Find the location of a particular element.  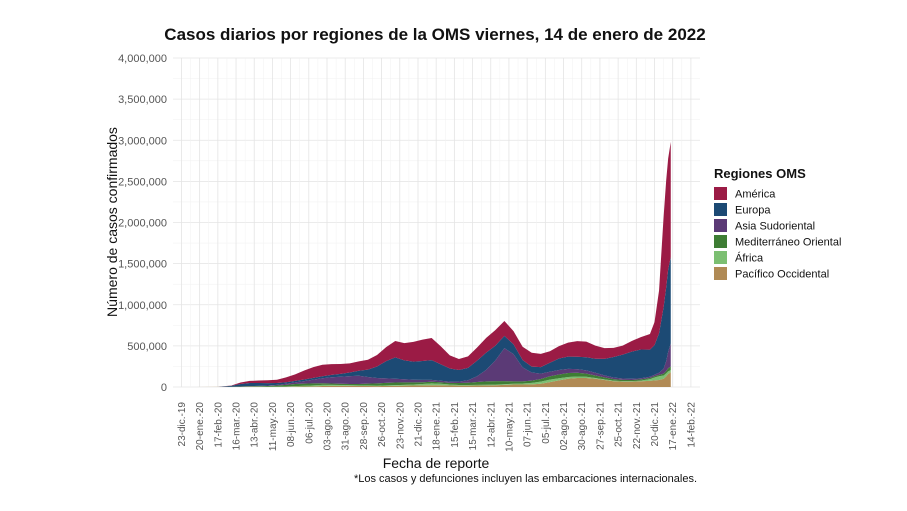

x-tick-label: 31-ago.-20 is located at coordinates (346, 426).